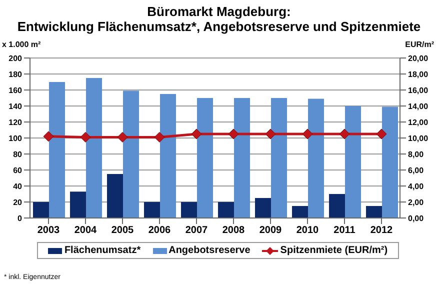  Describe the element at coordinates (21, 44) in the screenshot. I see `y-axis-title: x 1.000 m²` at that location.